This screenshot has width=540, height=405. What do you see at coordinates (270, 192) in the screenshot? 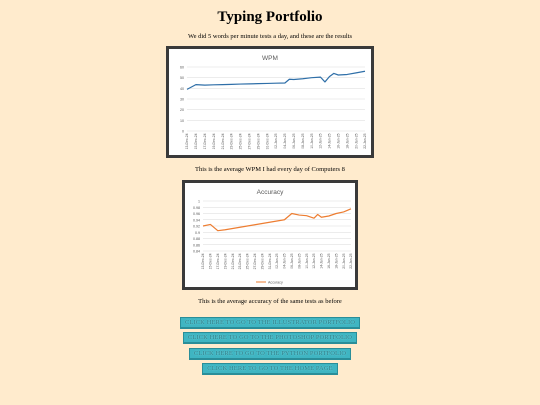
I see `chart-title: Accuracy` at bounding box center [270, 192].